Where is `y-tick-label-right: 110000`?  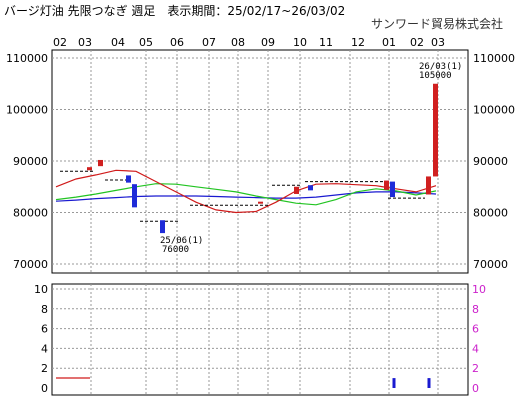 y-tick-label-right: 110000 is located at coordinates (494, 58).